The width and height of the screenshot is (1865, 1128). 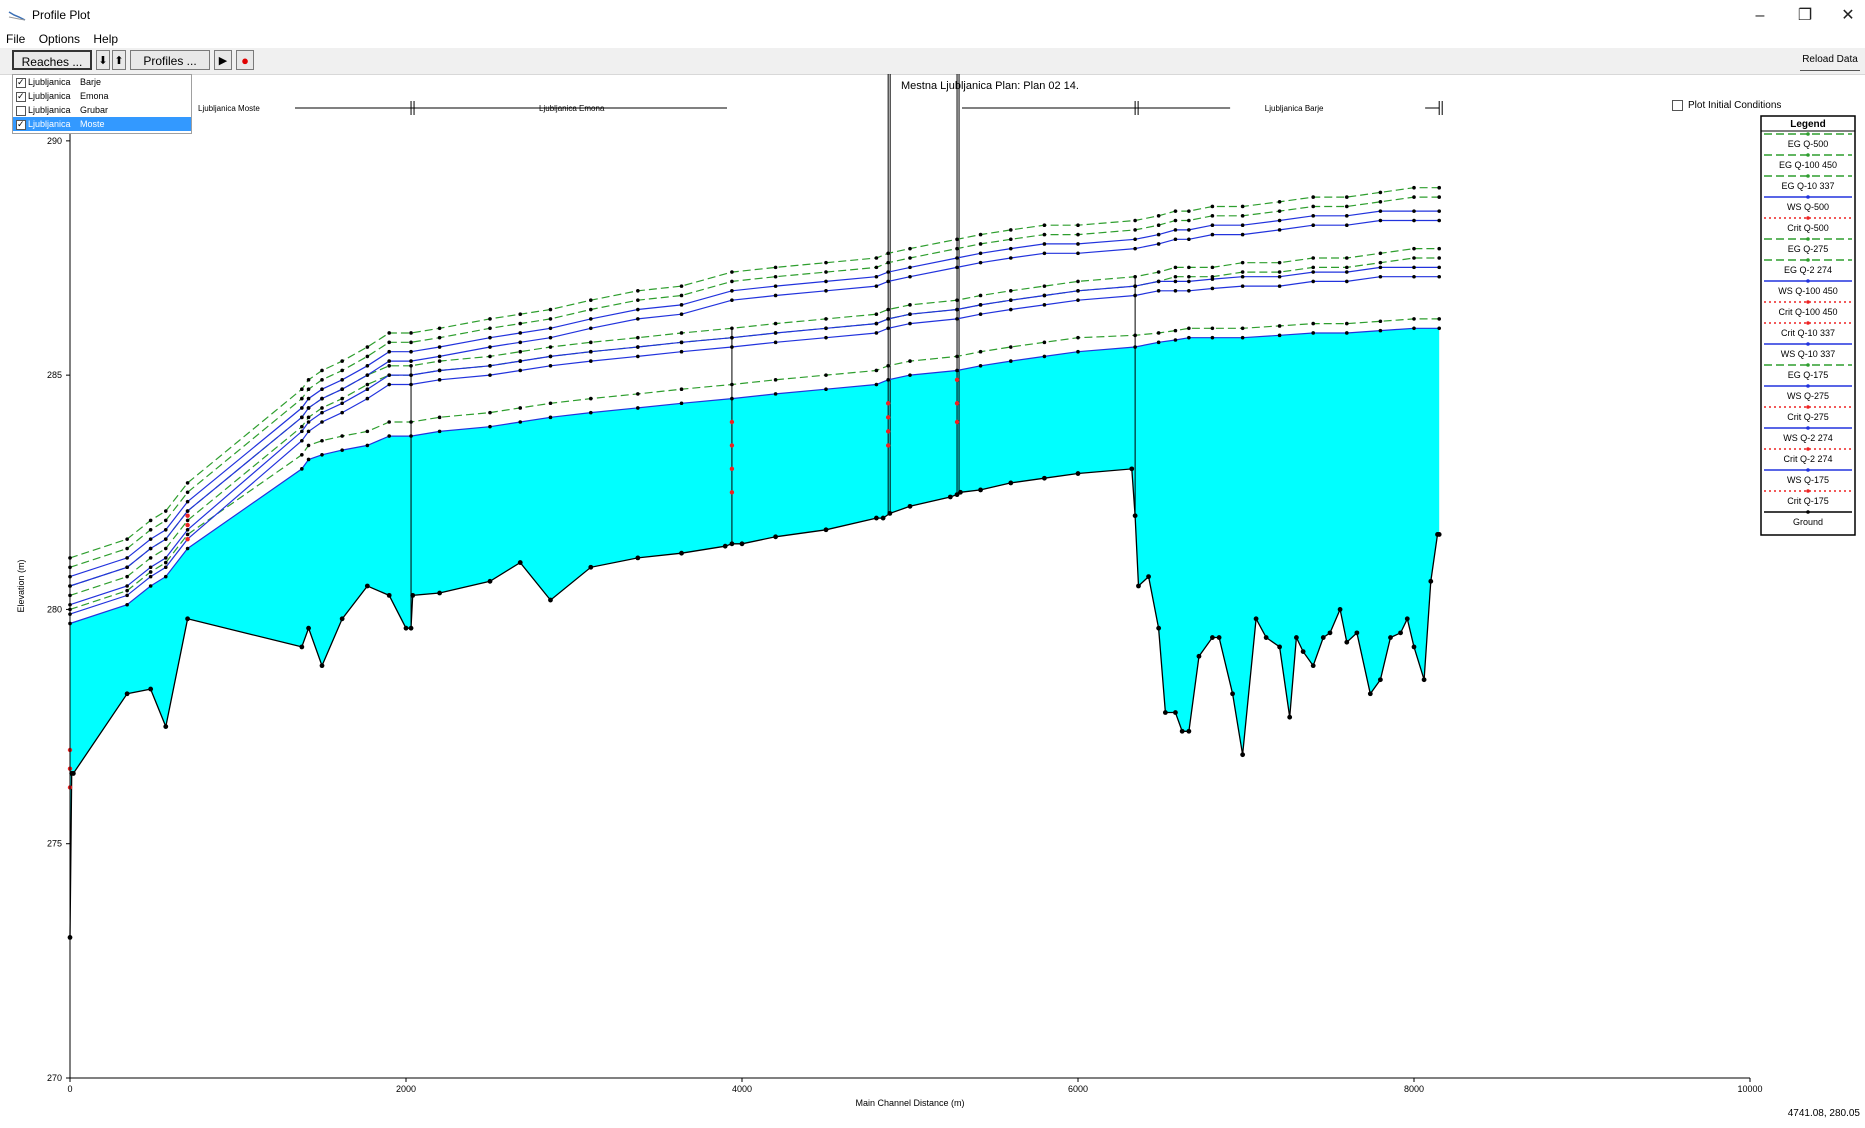 I want to click on chart-title: Mestna Ljubljanica Plan: Plan 02 14., so click(x=990, y=86).